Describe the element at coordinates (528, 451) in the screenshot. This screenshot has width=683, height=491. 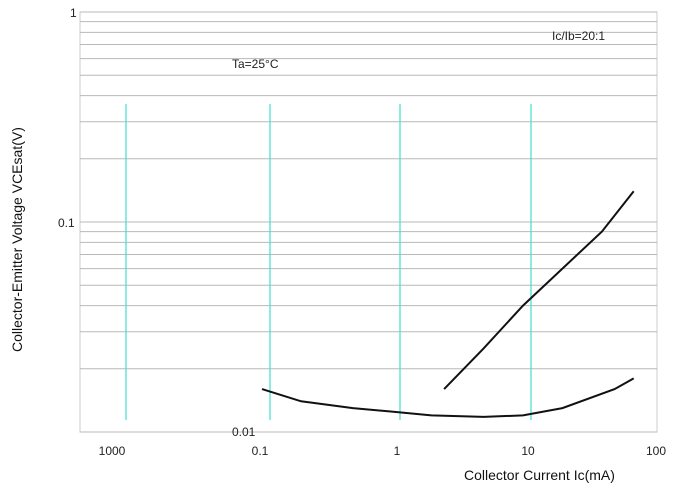
I see `x-tick-label: 10` at that location.